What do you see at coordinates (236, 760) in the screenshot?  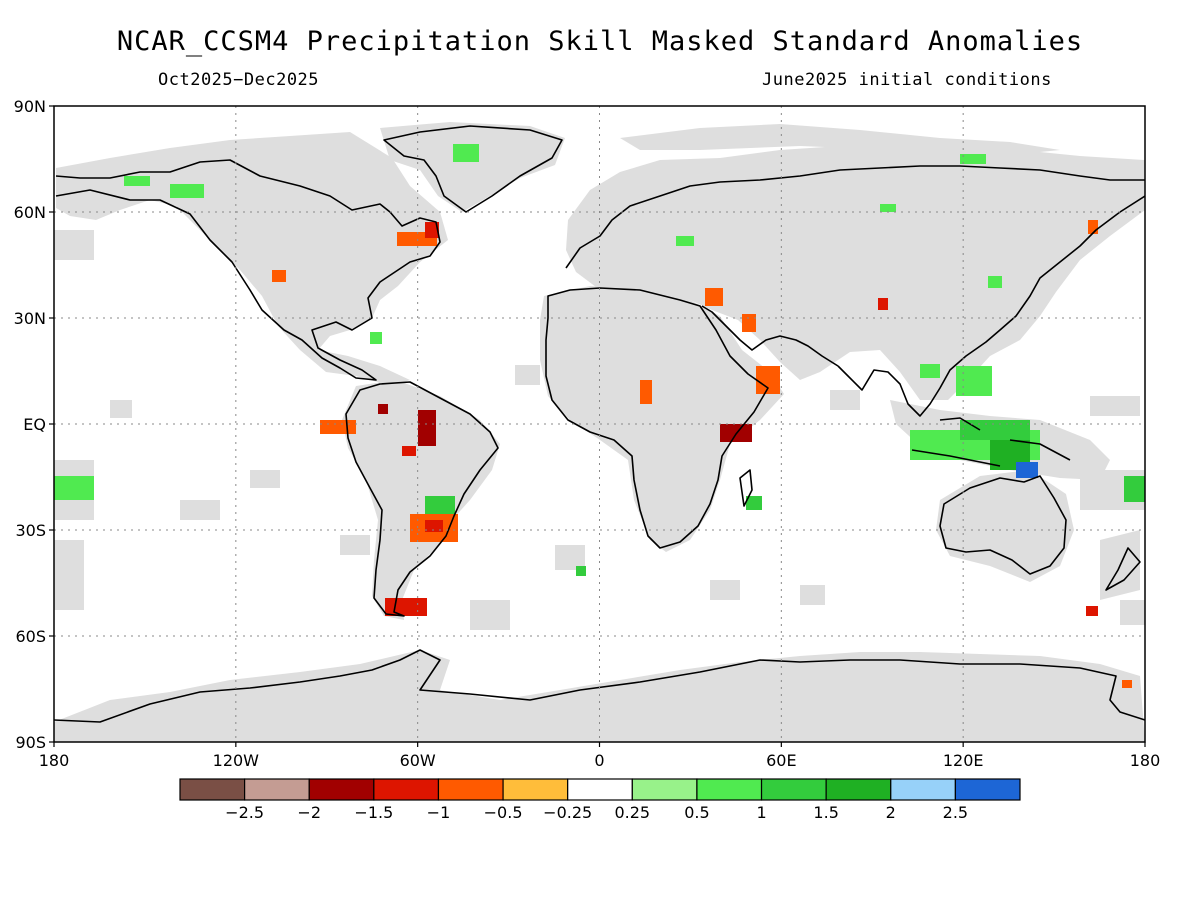 I see `lon-tick-label: 120W` at bounding box center [236, 760].